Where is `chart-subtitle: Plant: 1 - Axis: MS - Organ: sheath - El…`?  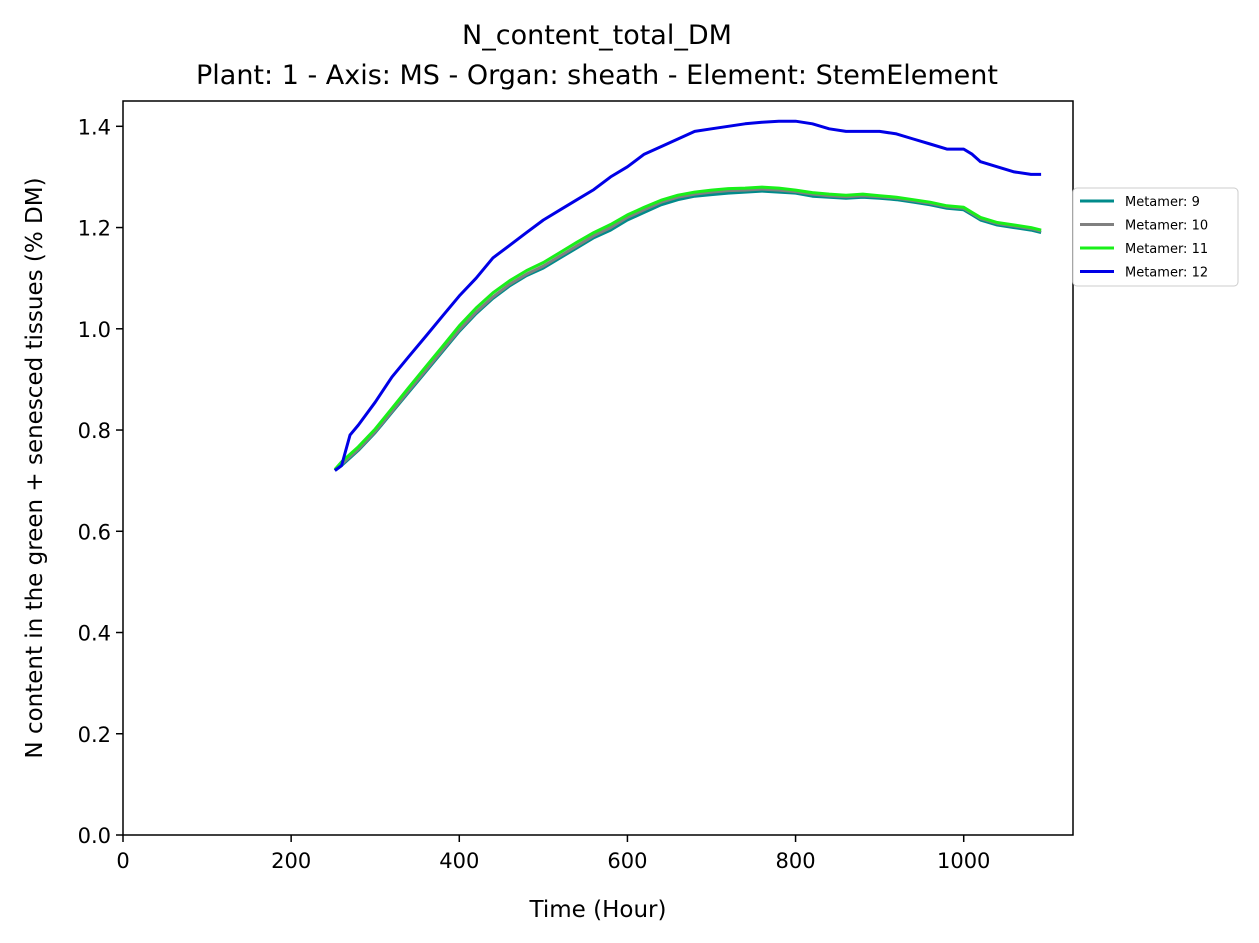 chart-subtitle: Plant: 1 - Axis: MS - Organ: sheath - El… is located at coordinates (597, 75).